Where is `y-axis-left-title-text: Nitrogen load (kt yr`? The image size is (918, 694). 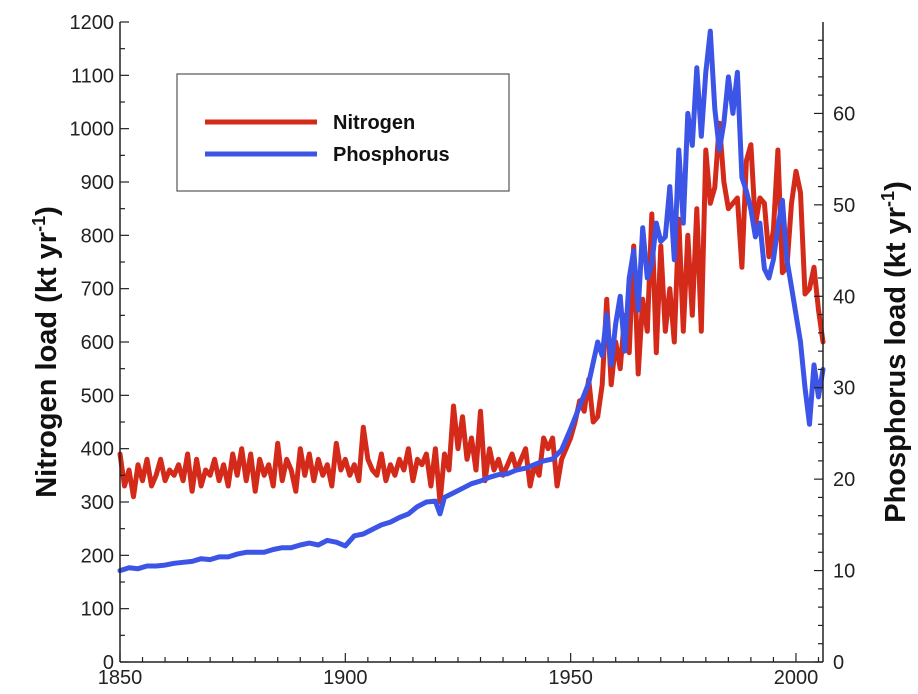
y-axis-left-title-text: Nitrogen load (kt yr is located at coordinates (47, 365).